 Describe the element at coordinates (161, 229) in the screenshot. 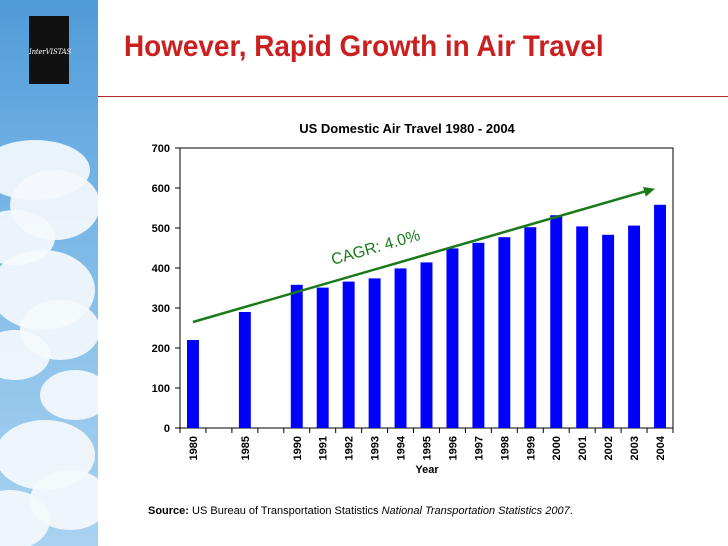

I see `y-tick-label: 500` at that location.